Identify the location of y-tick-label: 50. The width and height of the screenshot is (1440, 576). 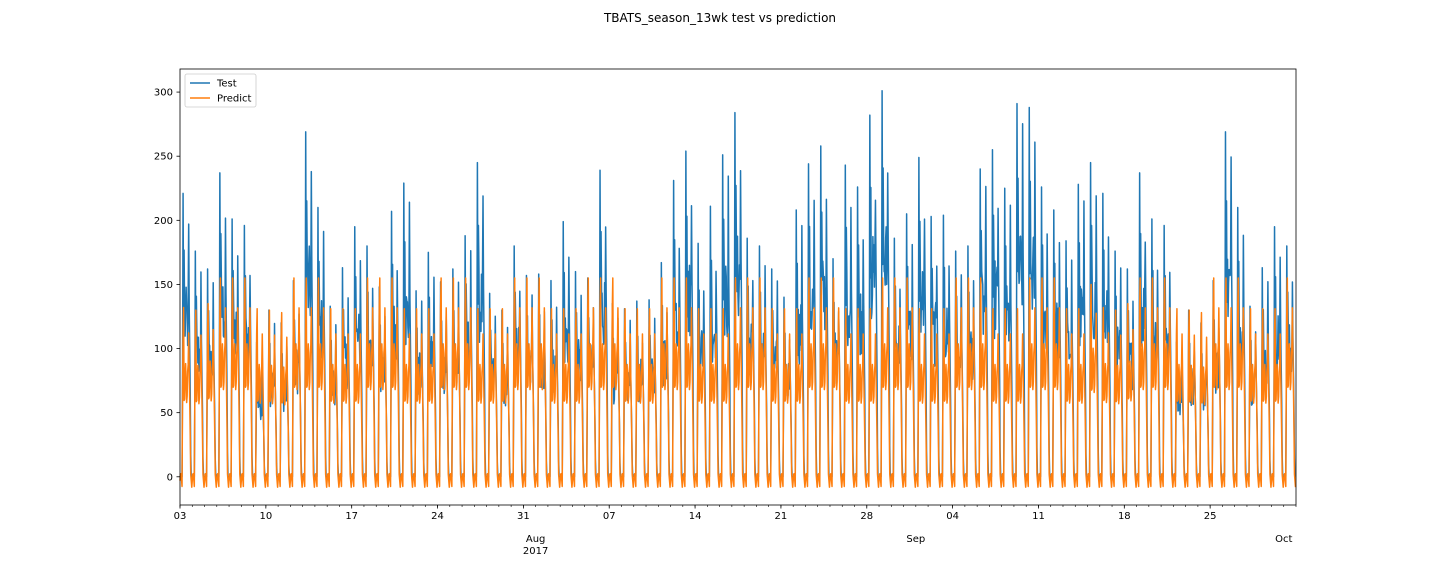
(166, 413).